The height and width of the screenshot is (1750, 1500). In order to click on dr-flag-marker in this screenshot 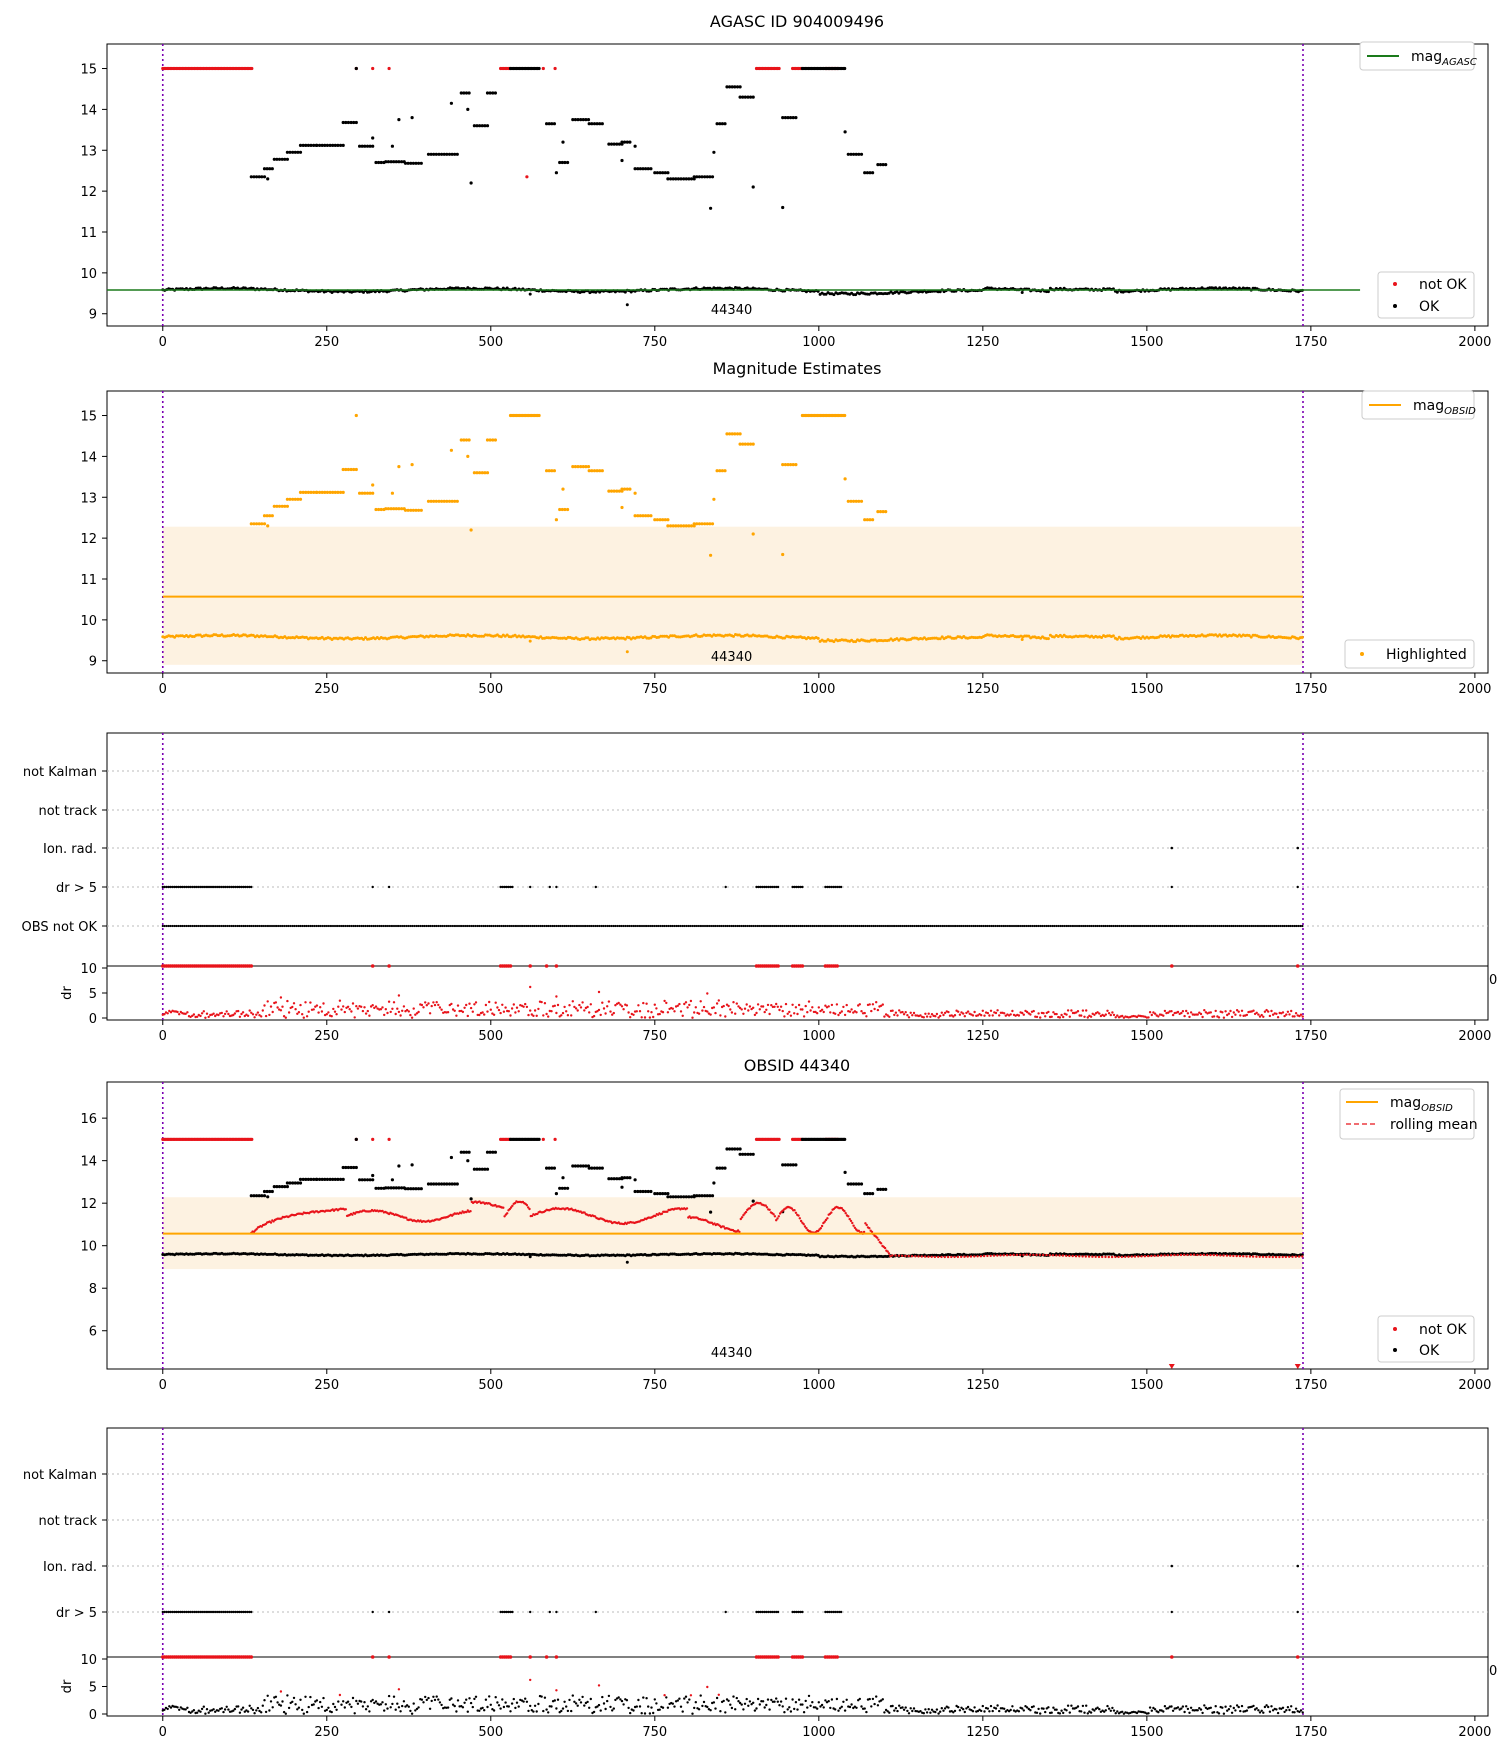, I will do `click(1172, 966)`.